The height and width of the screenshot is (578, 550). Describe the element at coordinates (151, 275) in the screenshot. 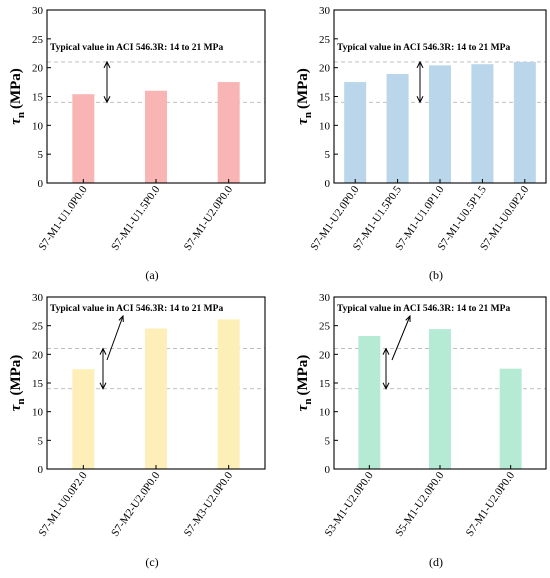

I see `panel-label: (a)` at that location.